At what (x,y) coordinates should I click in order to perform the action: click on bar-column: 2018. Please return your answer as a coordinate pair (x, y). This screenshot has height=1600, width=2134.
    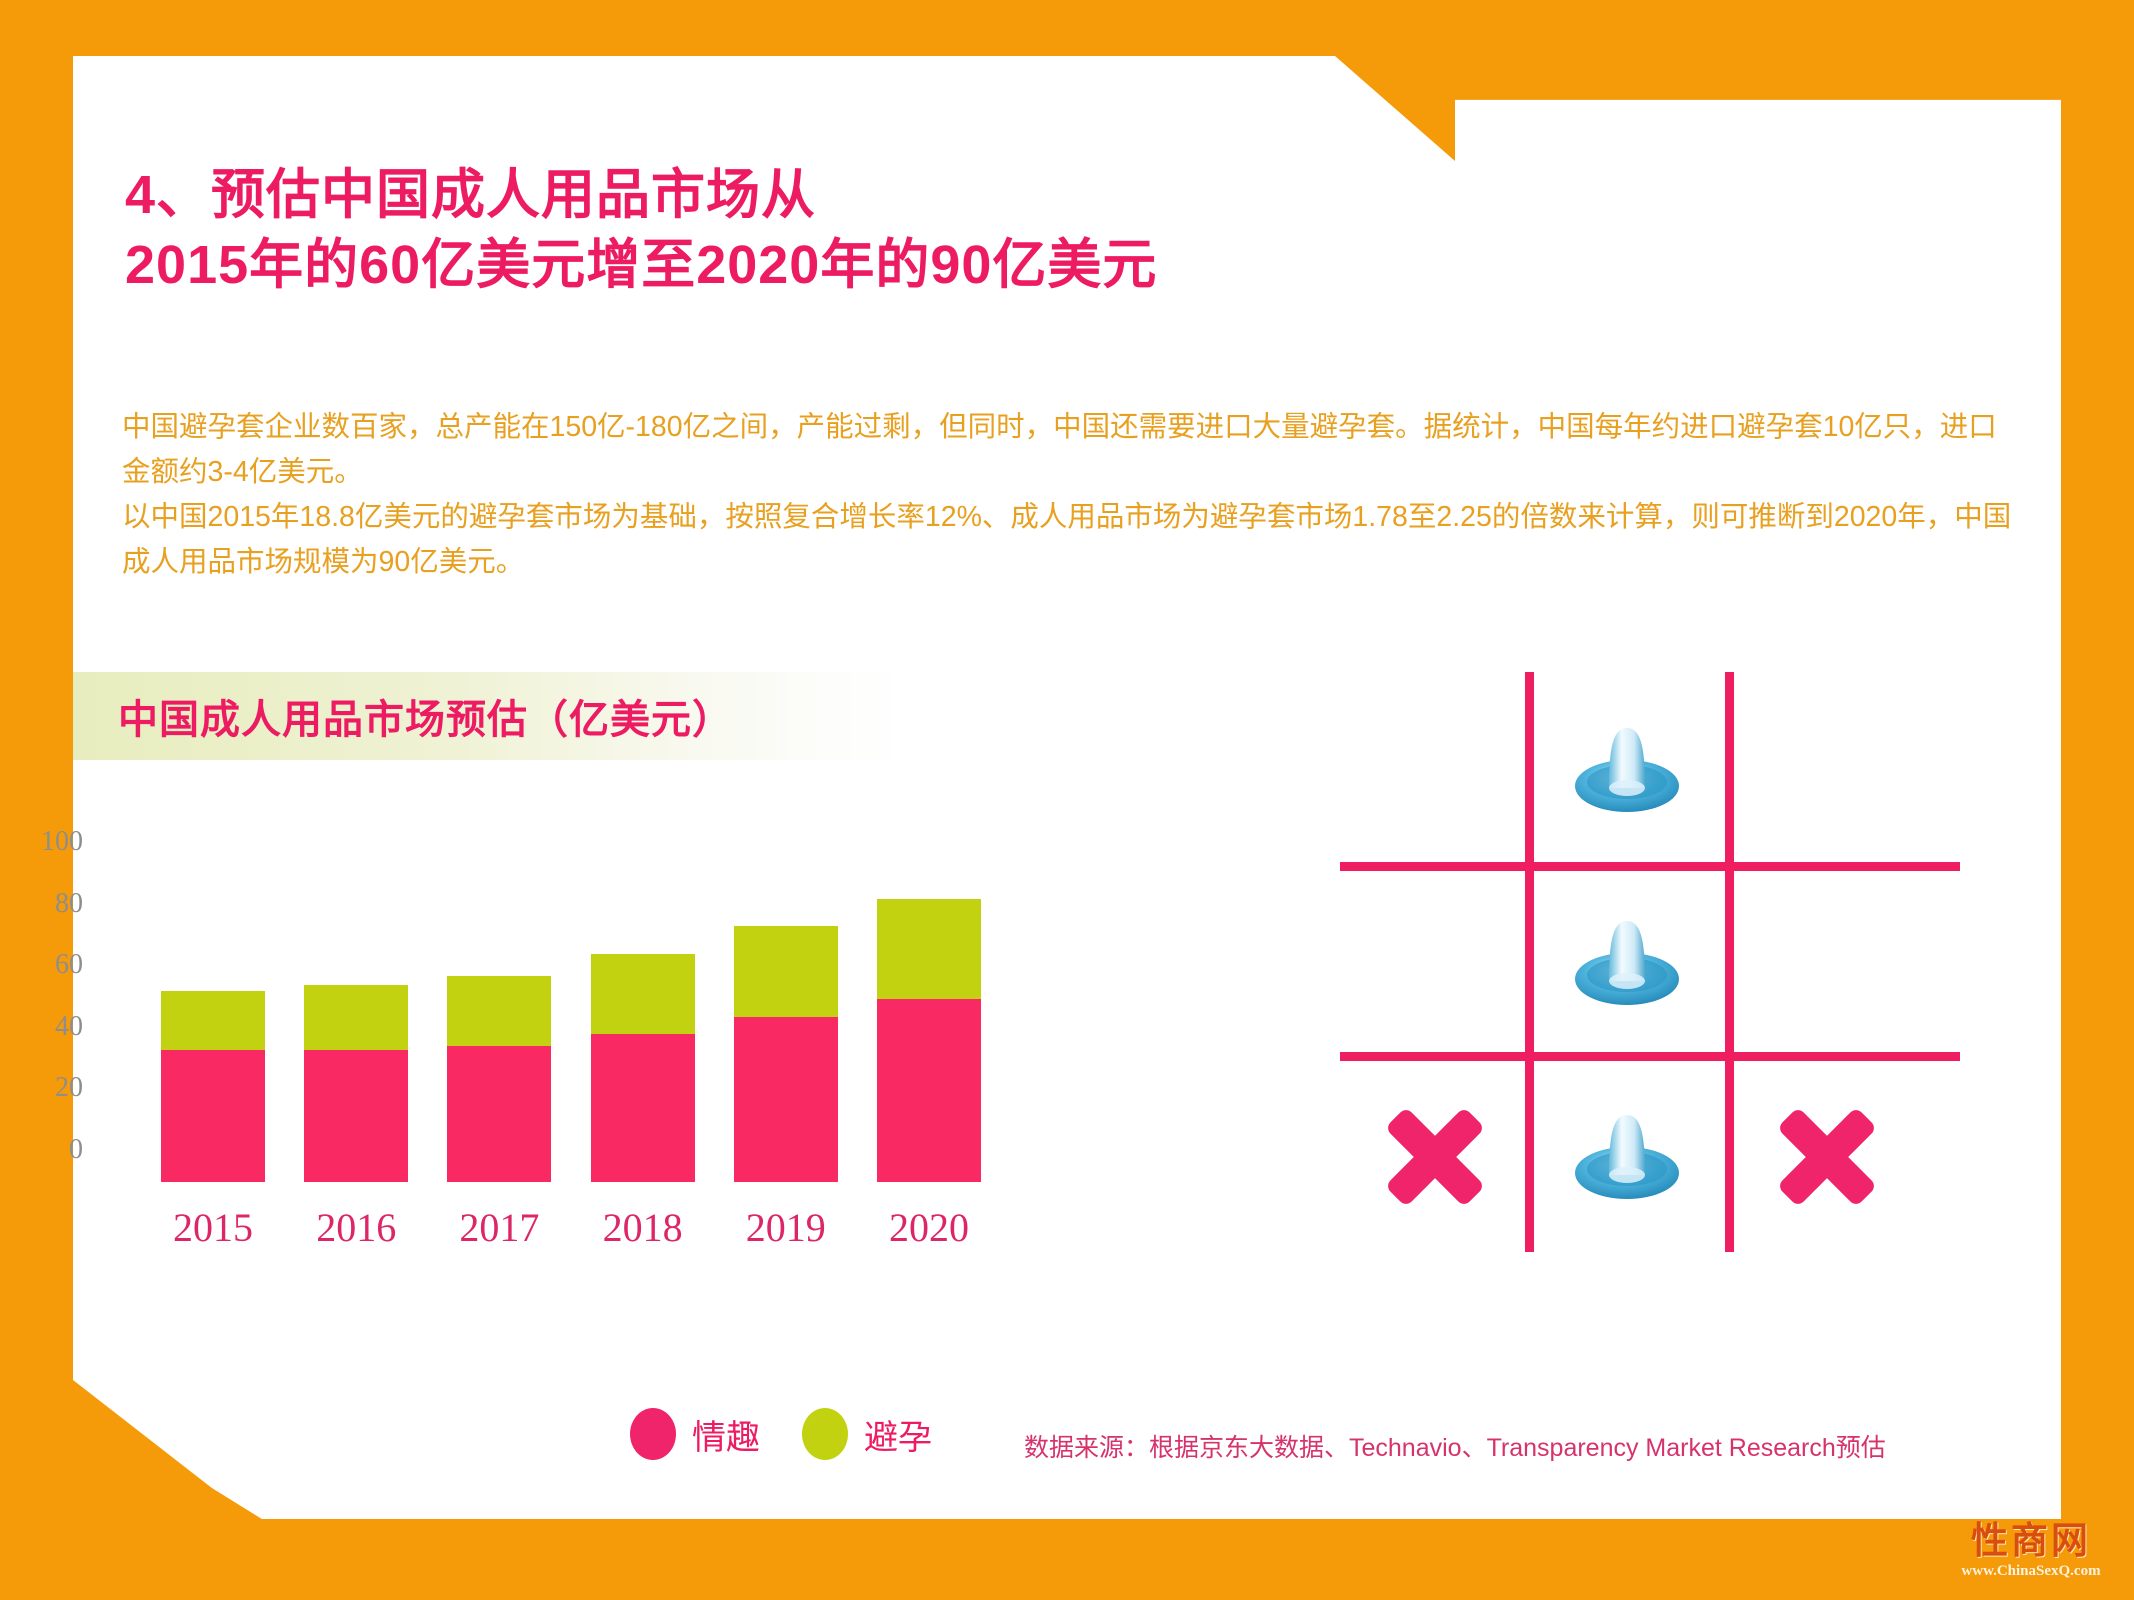
    Looking at the image, I should click on (642, 1062).